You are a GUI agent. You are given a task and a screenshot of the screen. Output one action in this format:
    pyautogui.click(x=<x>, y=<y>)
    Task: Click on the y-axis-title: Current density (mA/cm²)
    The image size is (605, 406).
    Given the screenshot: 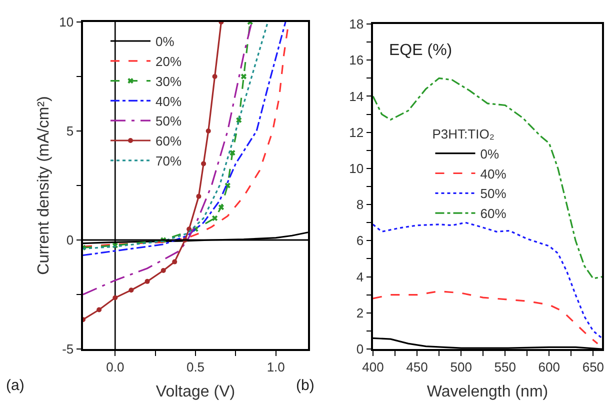 What is the action you would take?
    pyautogui.click(x=44, y=185)
    